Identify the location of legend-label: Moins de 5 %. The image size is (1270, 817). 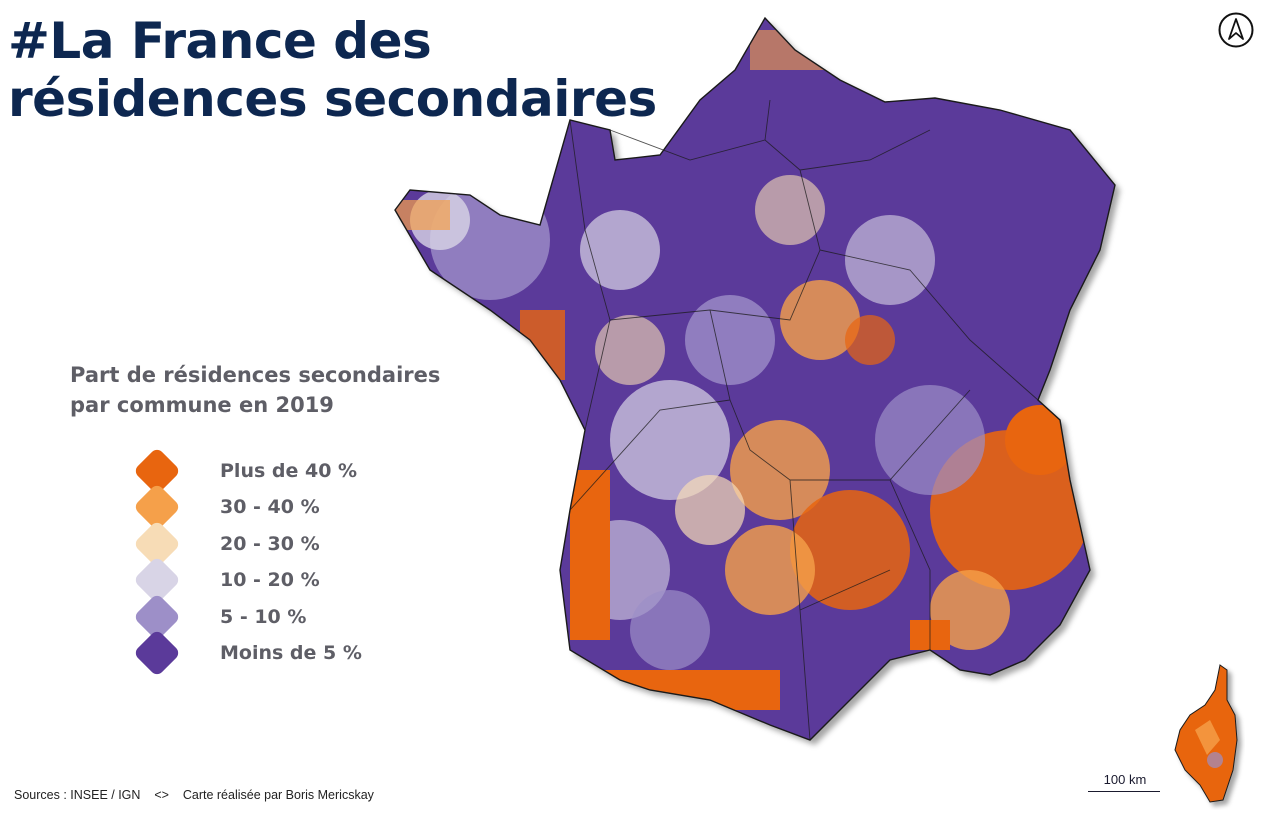
(291, 653).